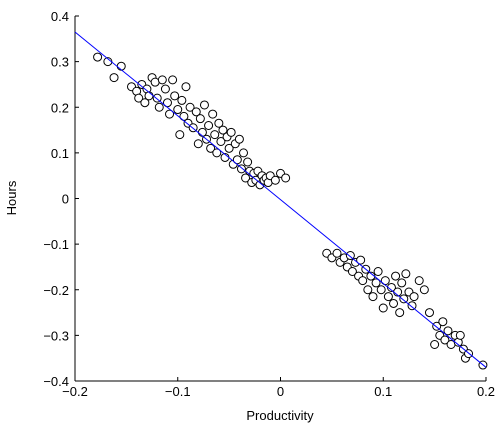 This screenshot has width=503, height=437. Describe the element at coordinates (56, 290) in the screenshot. I see `y-tick-label: −0.2` at that location.